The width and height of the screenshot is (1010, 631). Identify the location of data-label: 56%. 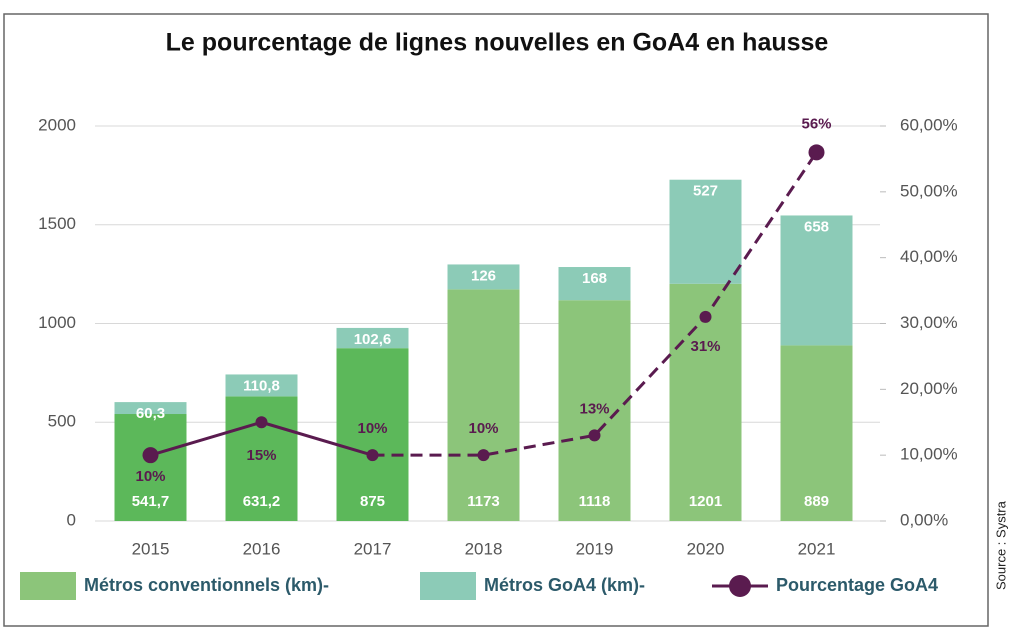
(816, 123).